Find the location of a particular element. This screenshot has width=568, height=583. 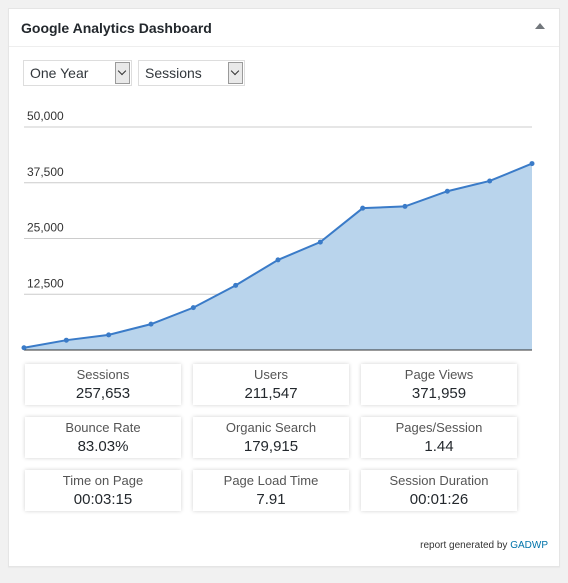

metric-value: 00:03:15 is located at coordinates (103, 499).